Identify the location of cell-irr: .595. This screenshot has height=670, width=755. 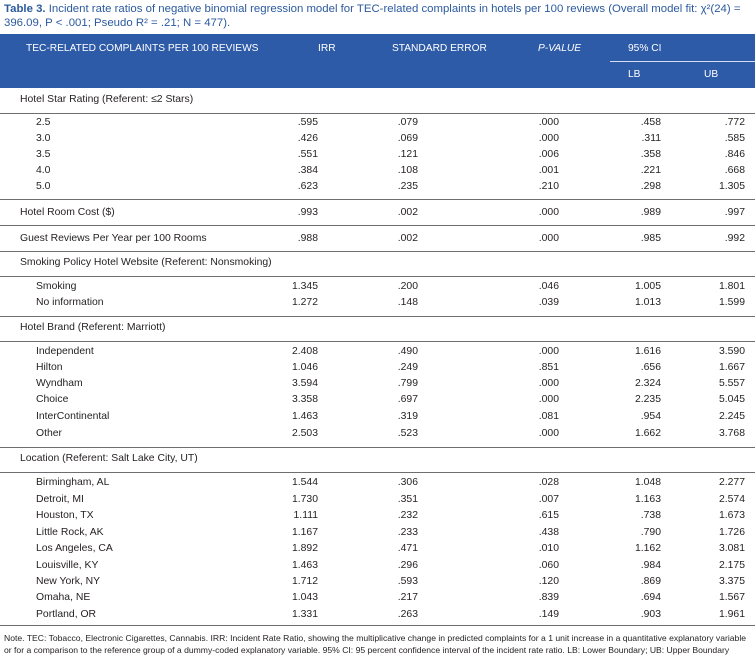
(307, 122).